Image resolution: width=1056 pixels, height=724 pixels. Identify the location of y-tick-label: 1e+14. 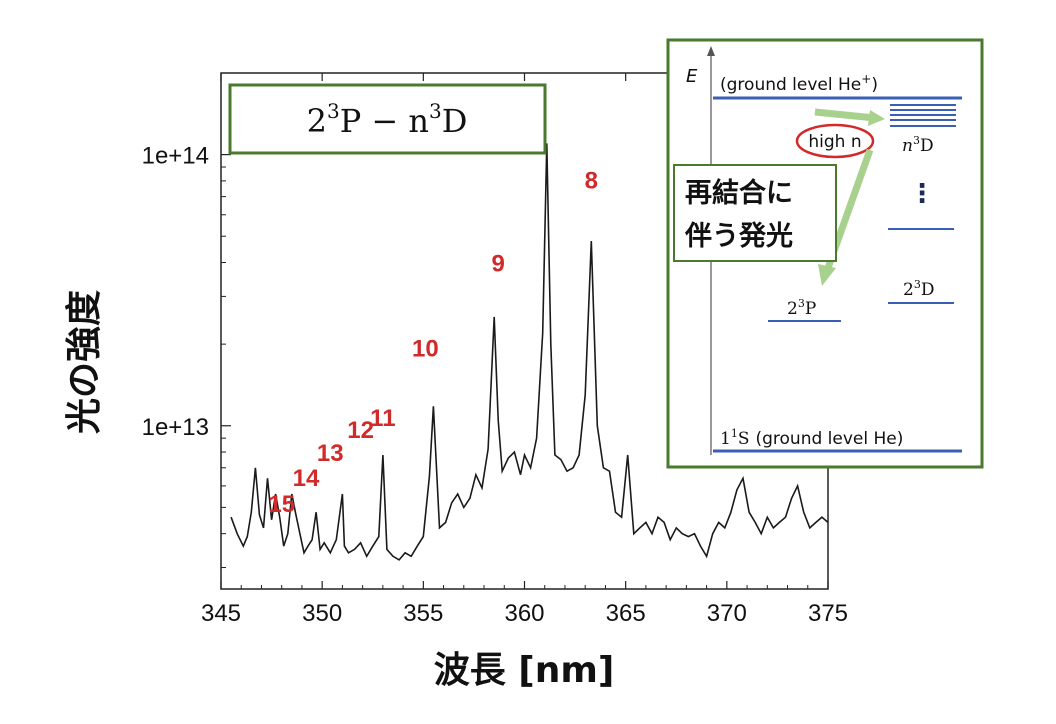
(175, 156).